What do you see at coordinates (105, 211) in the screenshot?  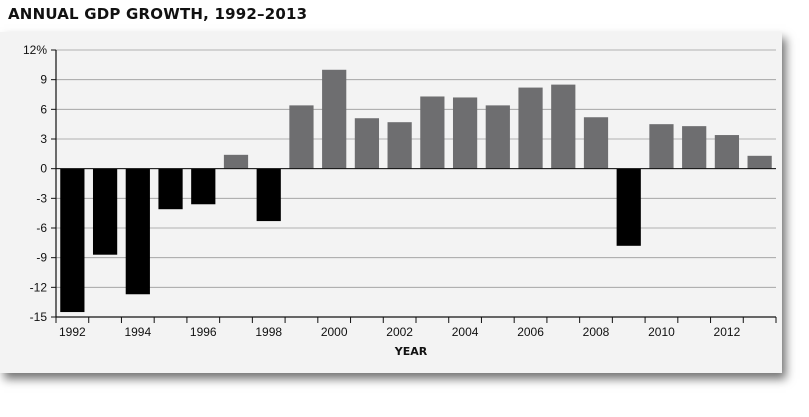 I see `bar-1993` at bounding box center [105, 211].